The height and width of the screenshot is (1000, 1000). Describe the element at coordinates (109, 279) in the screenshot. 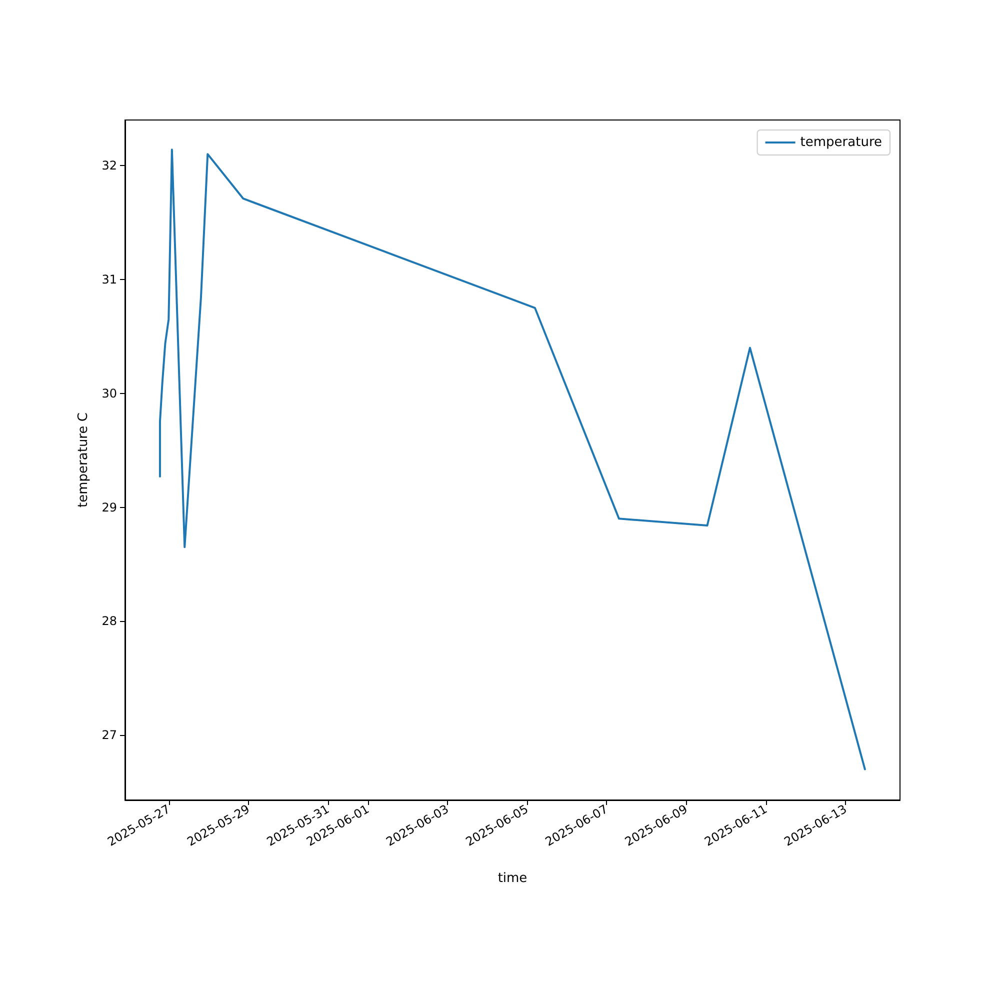

I see `y-tick-label: 31` at that location.